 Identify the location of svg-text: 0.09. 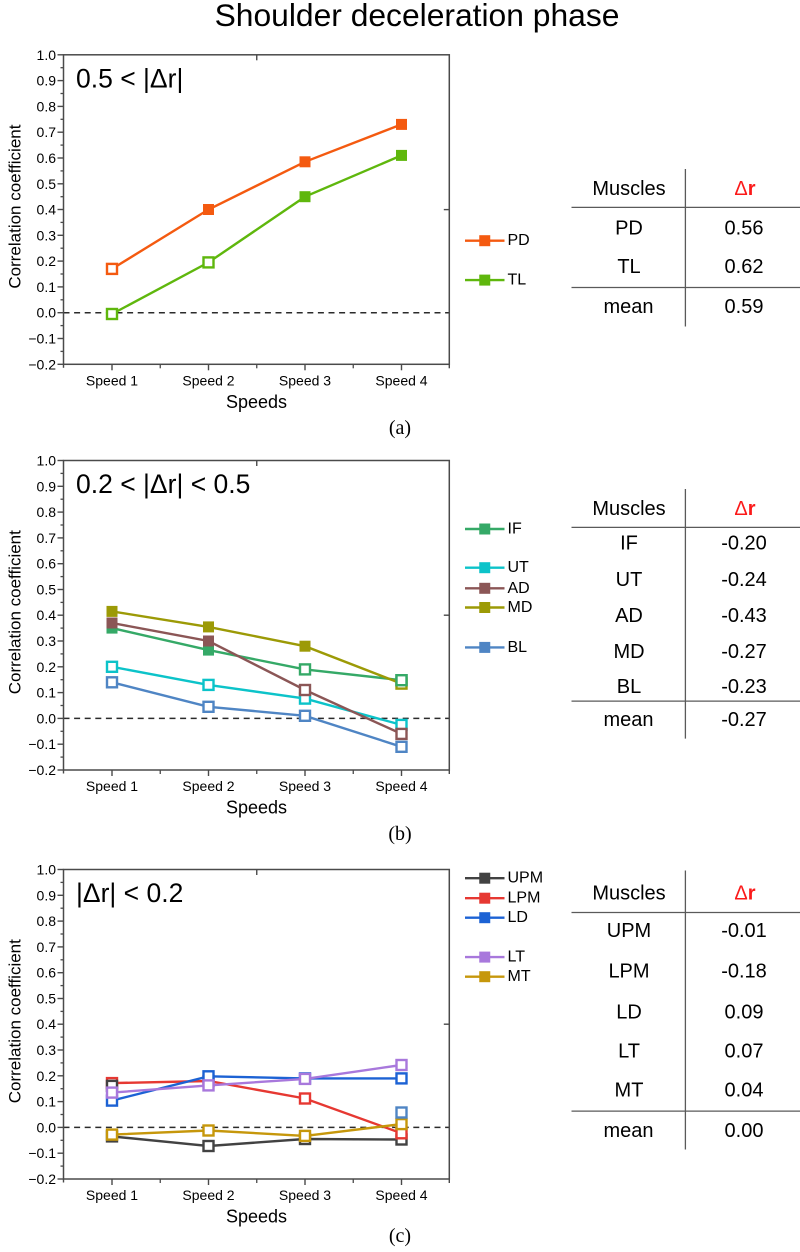
(744, 1012).